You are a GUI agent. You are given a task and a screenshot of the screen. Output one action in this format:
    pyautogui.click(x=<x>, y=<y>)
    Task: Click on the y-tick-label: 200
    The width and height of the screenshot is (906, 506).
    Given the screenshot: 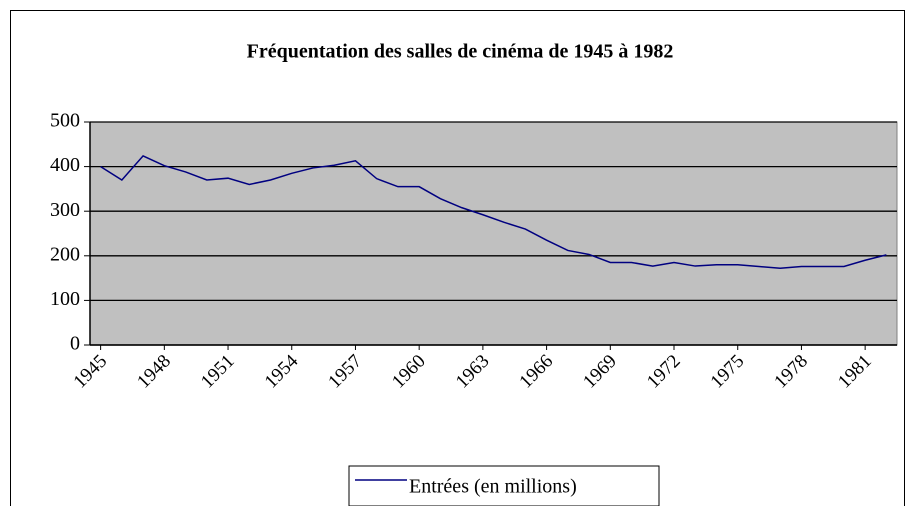 What is the action you would take?
    pyautogui.click(x=65, y=254)
    